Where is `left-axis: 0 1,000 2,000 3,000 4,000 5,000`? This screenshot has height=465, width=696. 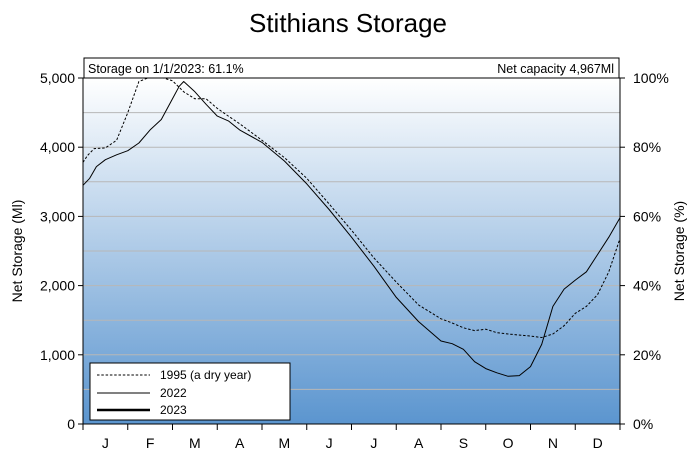
left-axis: 0 1,000 2,000 3,000 4,000 5,000 is located at coordinates (61, 251).